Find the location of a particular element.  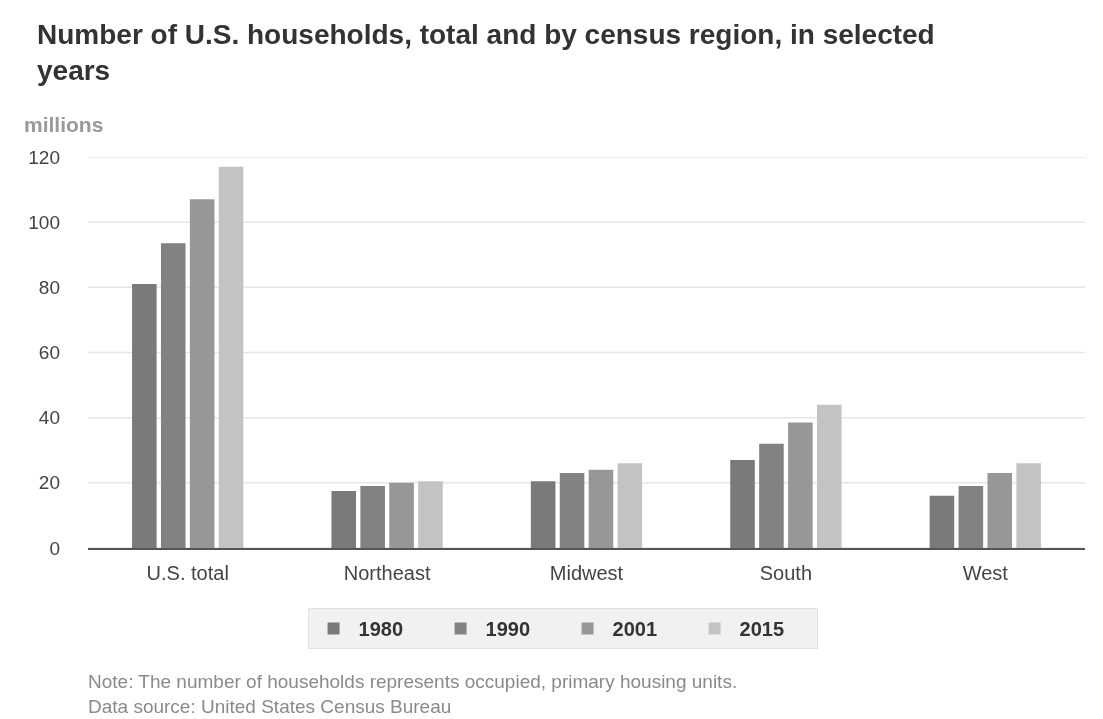

y-tick-label: 80 is located at coordinates (49, 287).